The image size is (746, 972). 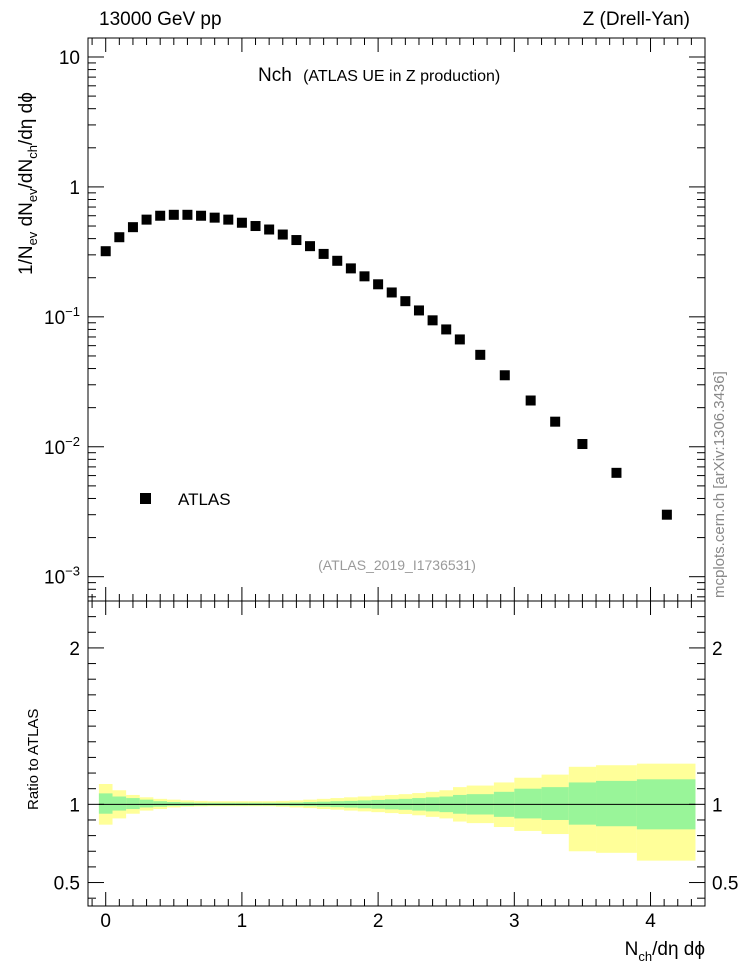 I want to click on x-tick-label: 0, so click(x=105, y=921).